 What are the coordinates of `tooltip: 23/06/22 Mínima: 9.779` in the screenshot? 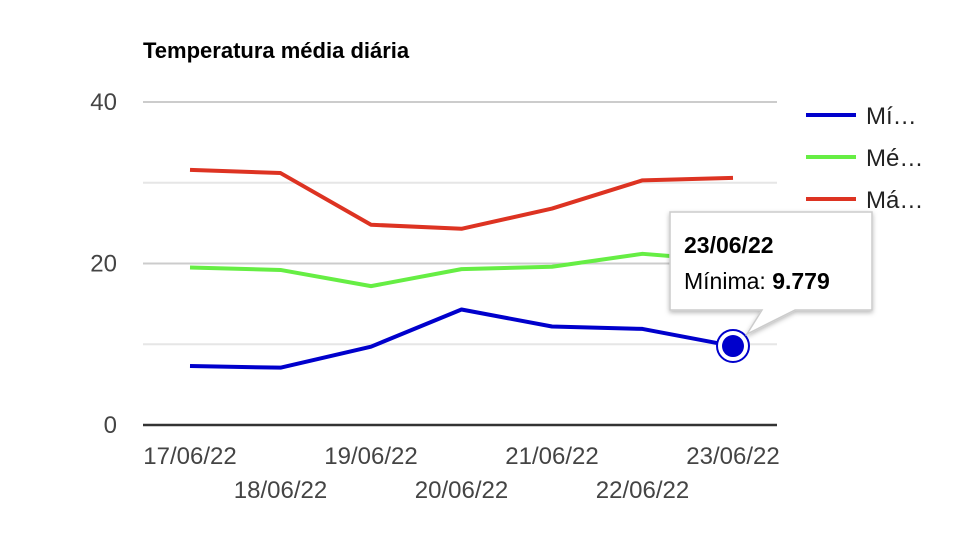 It's located at (771, 273).